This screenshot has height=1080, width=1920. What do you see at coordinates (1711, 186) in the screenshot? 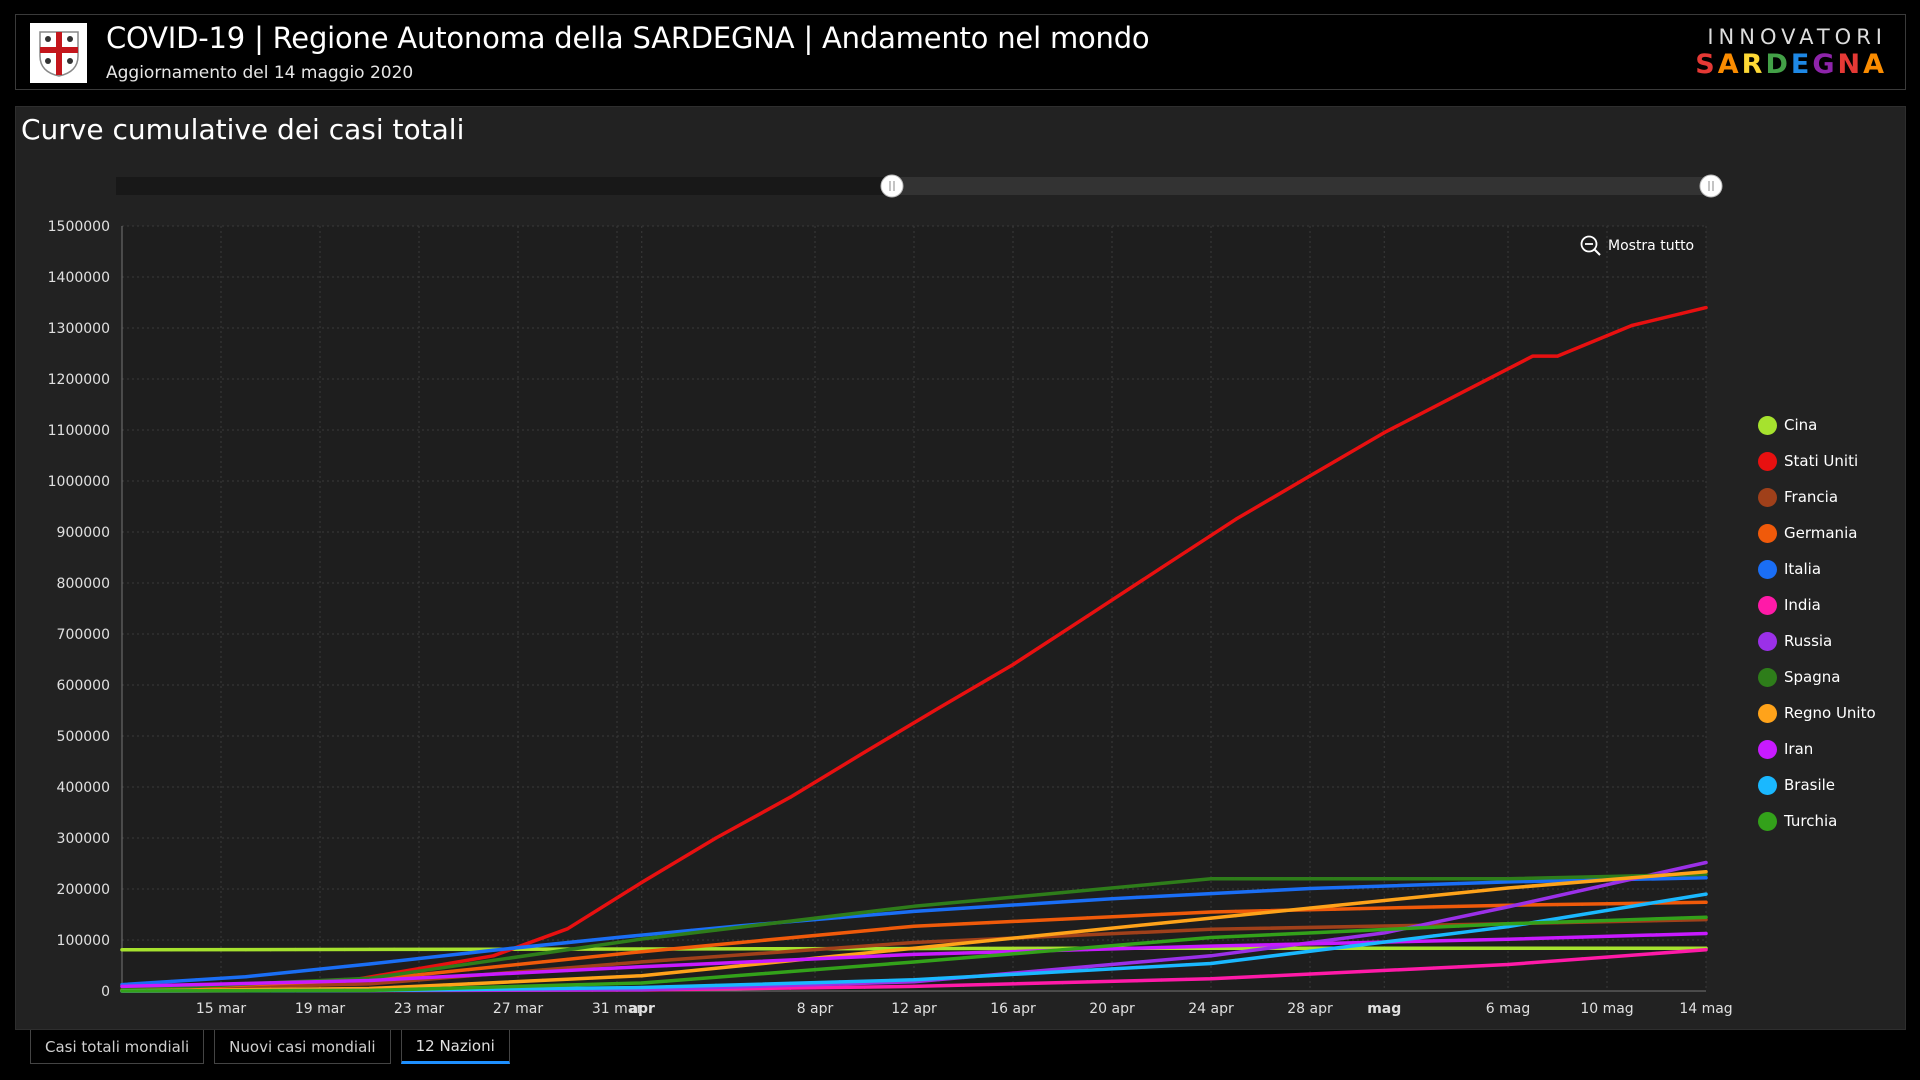
I see `scrollbar-end-handle` at bounding box center [1711, 186].